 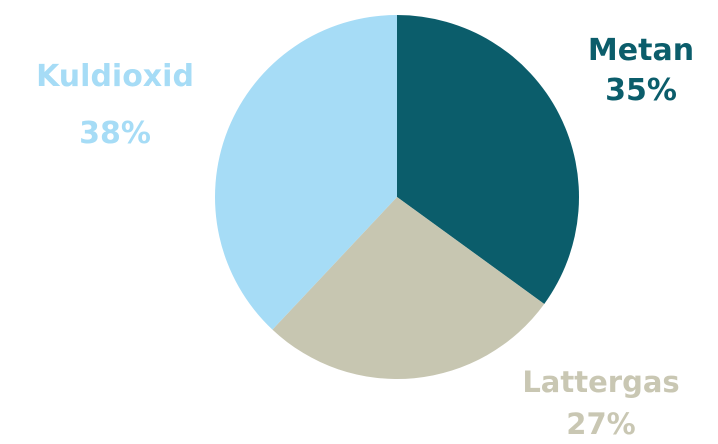 What do you see at coordinates (641, 50) in the screenshot?
I see `label-name-metan: Metan` at bounding box center [641, 50].